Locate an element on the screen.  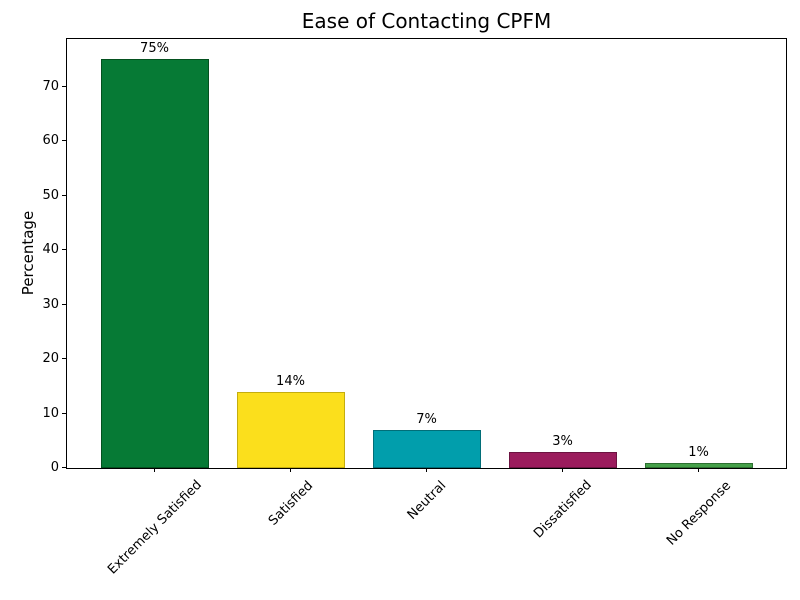
y-tick-label: 20 is located at coordinates (50, 359).